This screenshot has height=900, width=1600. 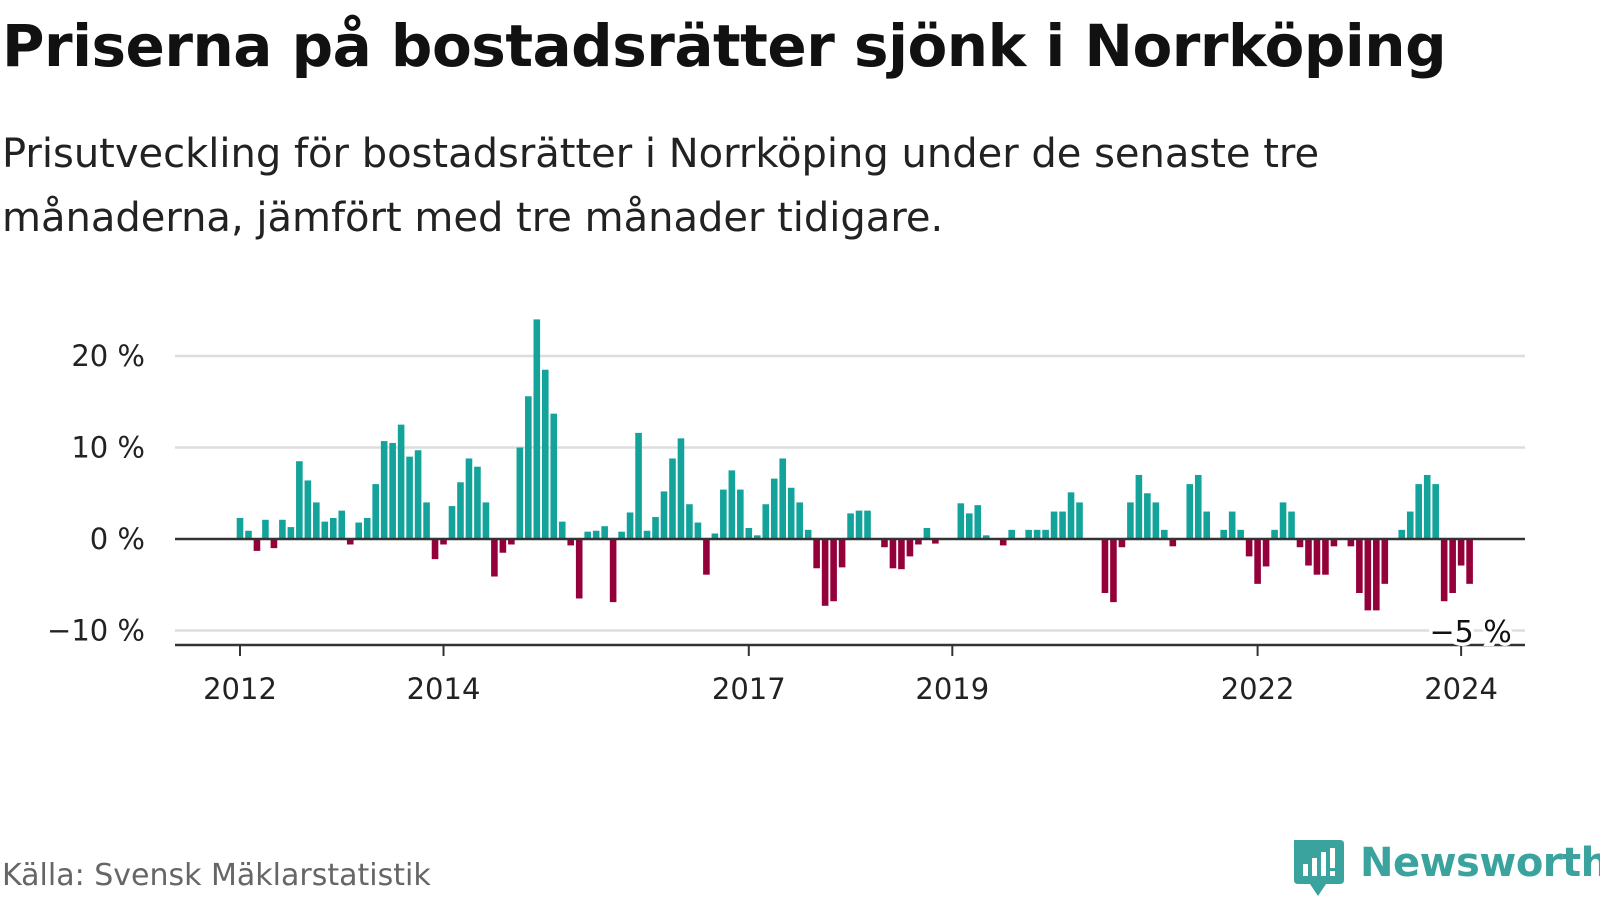 I want to click on y-tick-label: 10 %, so click(x=108, y=448).